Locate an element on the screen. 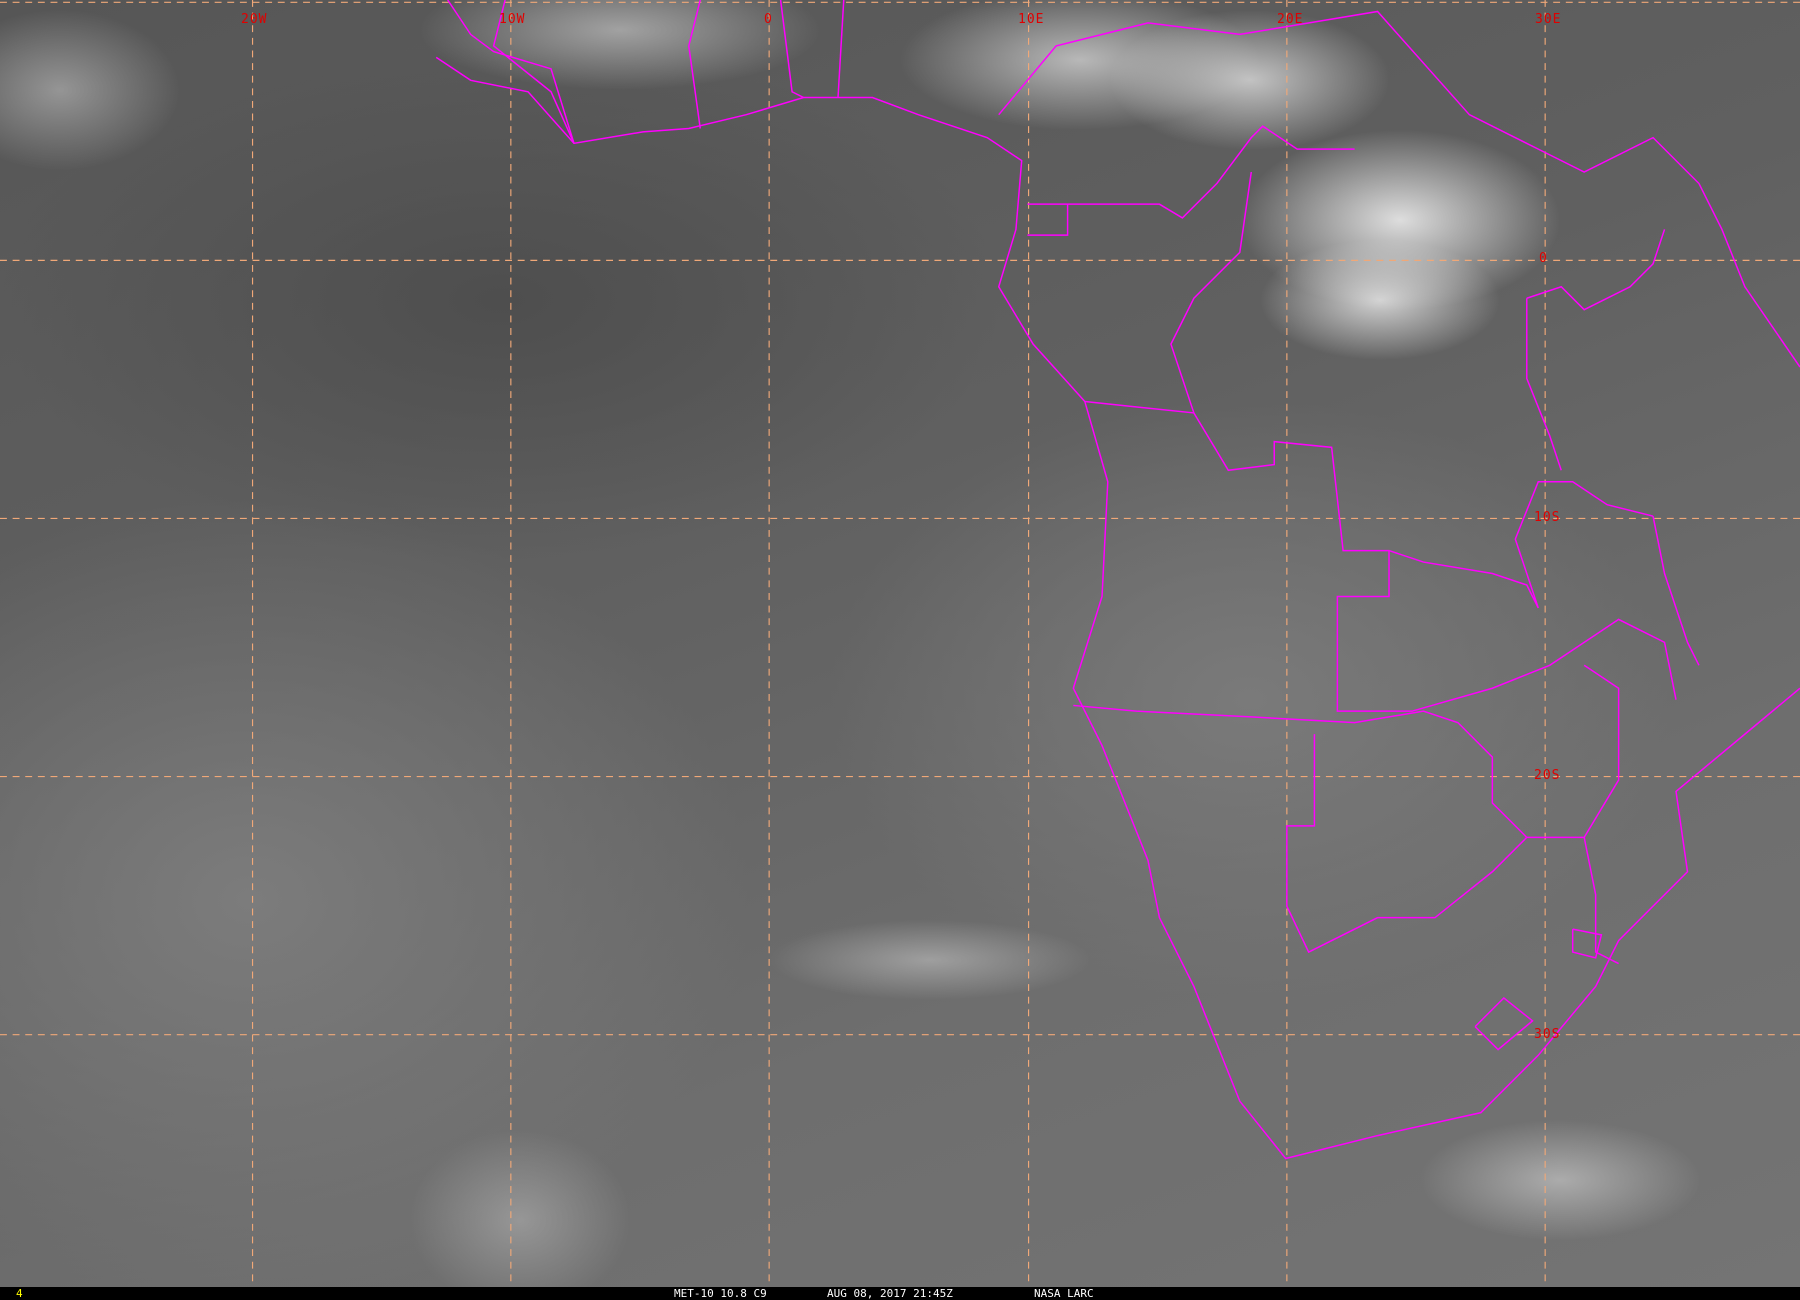 The width and height of the screenshot is (1800, 1300). lon-label-30e: 30E is located at coordinates (1548, 19).